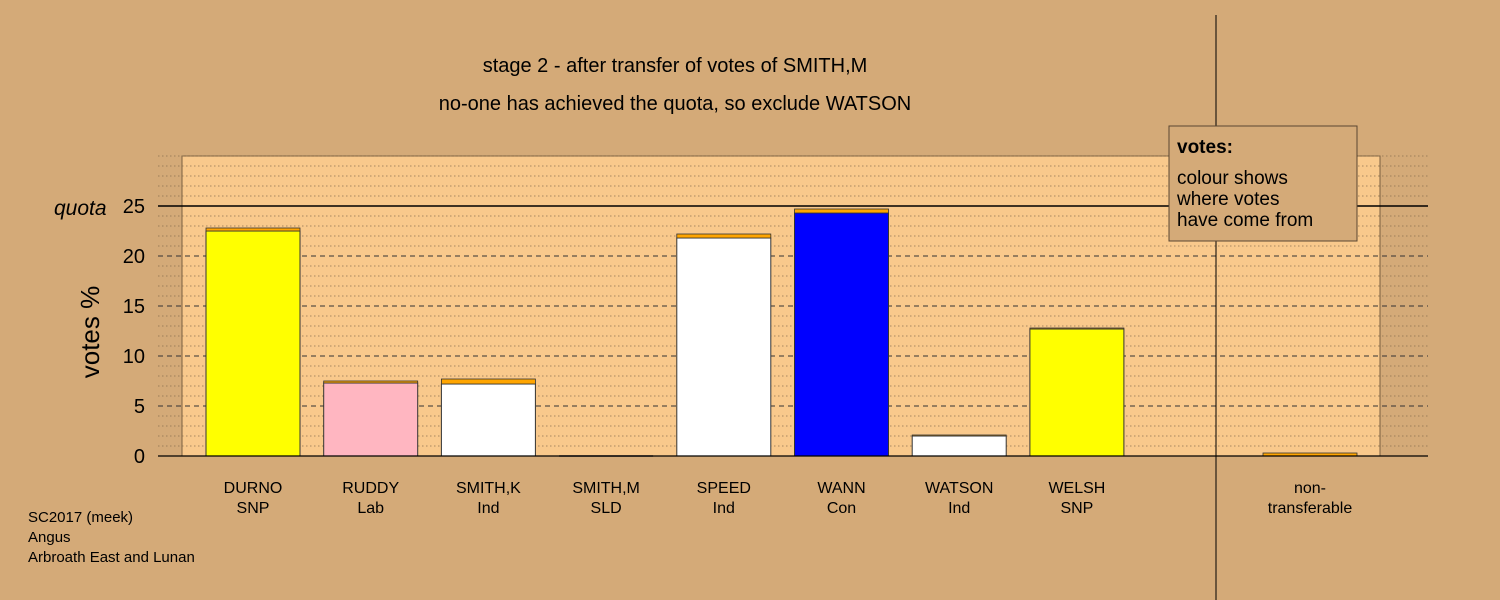 This screenshot has height=600, width=1500. I want to click on bar-speed, so click(724, 347).